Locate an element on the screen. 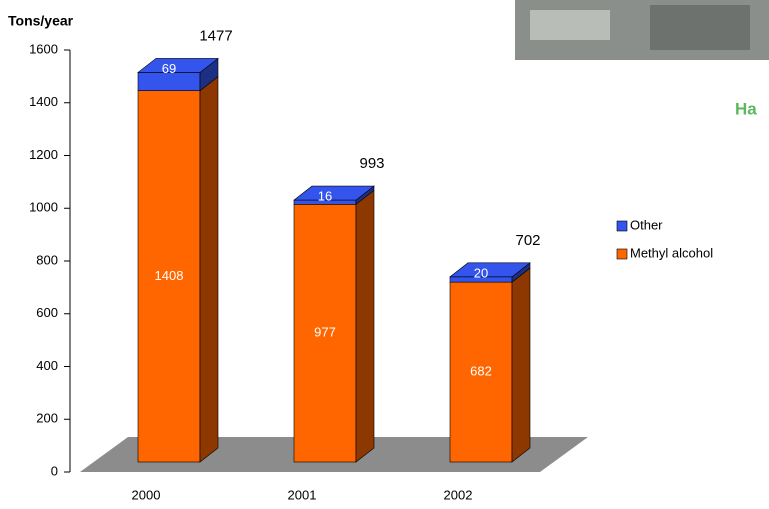 The image size is (769, 509). total-label: 702 is located at coordinates (527, 240).